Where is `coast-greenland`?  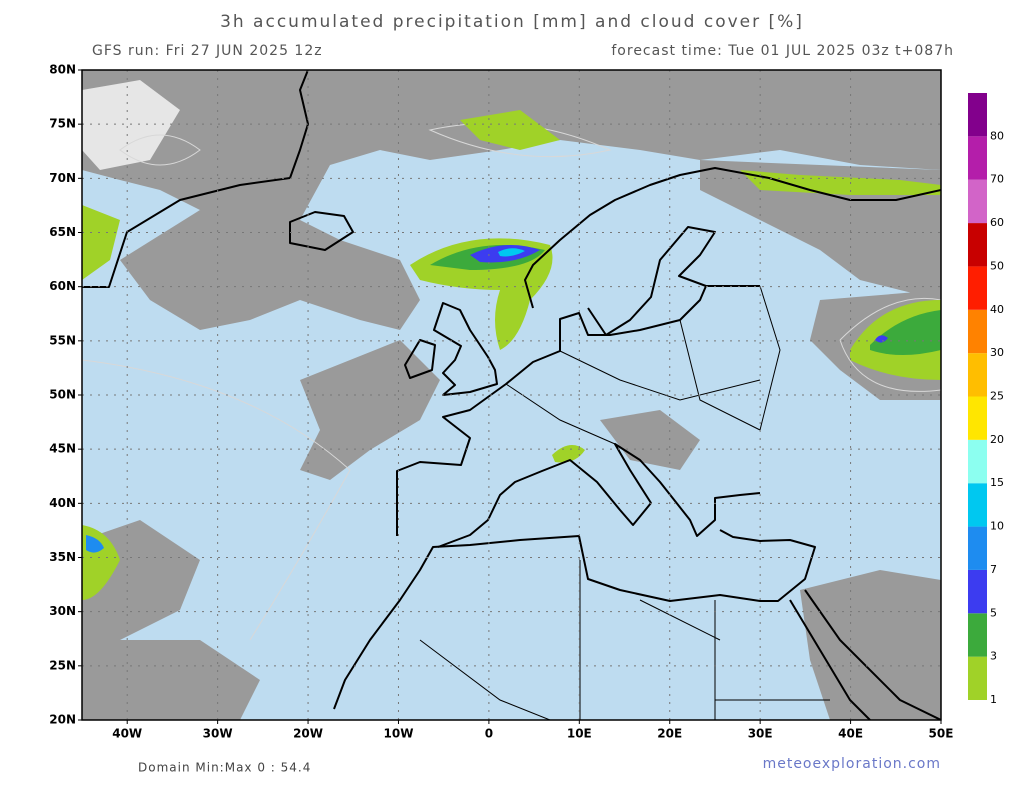 coast-greenland is located at coordinates (195, 179).